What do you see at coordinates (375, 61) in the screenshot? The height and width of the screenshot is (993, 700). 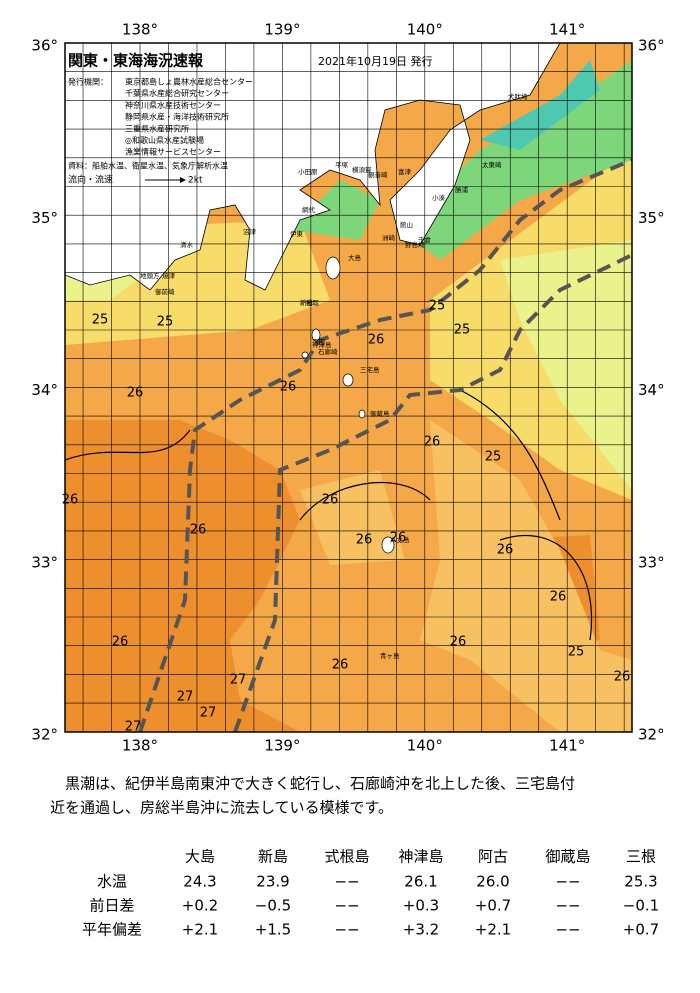 I see `issued-date: 2021年10月19日 発行` at bounding box center [375, 61].